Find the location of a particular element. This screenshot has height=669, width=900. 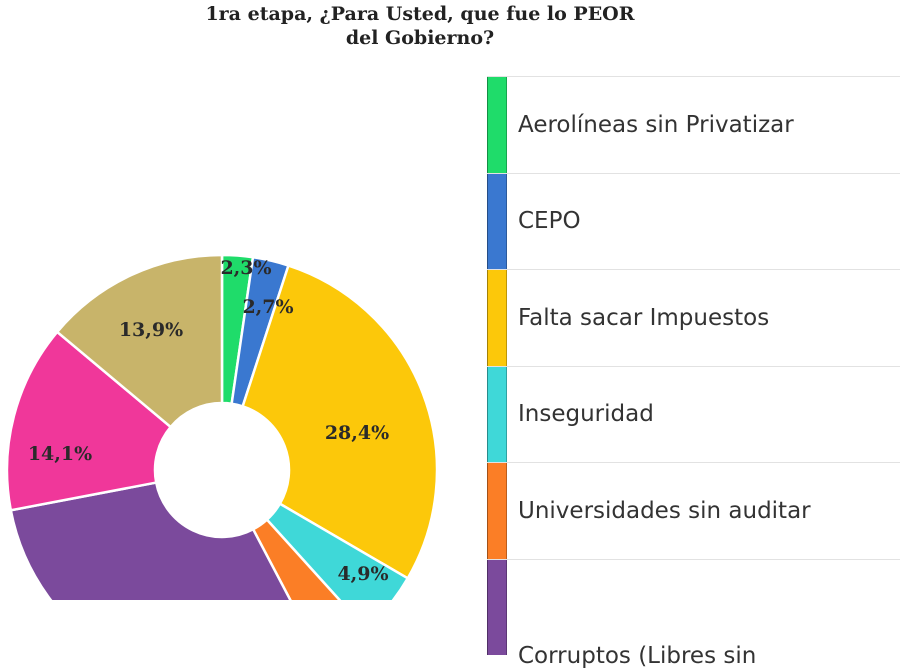

slice-value-label: 4,9% is located at coordinates (362, 574).